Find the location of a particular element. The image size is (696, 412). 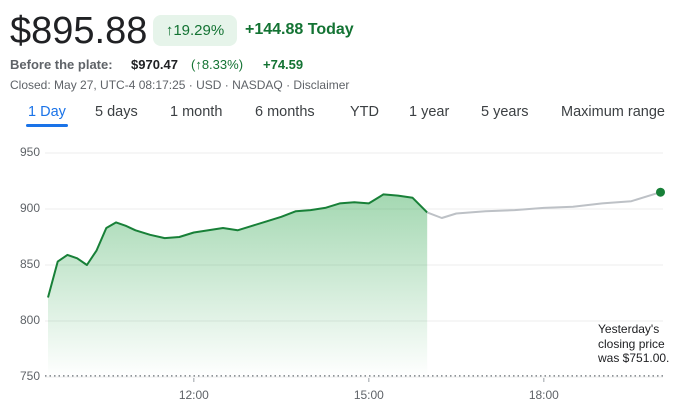

change: +144.88 Today is located at coordinates (299, 29).